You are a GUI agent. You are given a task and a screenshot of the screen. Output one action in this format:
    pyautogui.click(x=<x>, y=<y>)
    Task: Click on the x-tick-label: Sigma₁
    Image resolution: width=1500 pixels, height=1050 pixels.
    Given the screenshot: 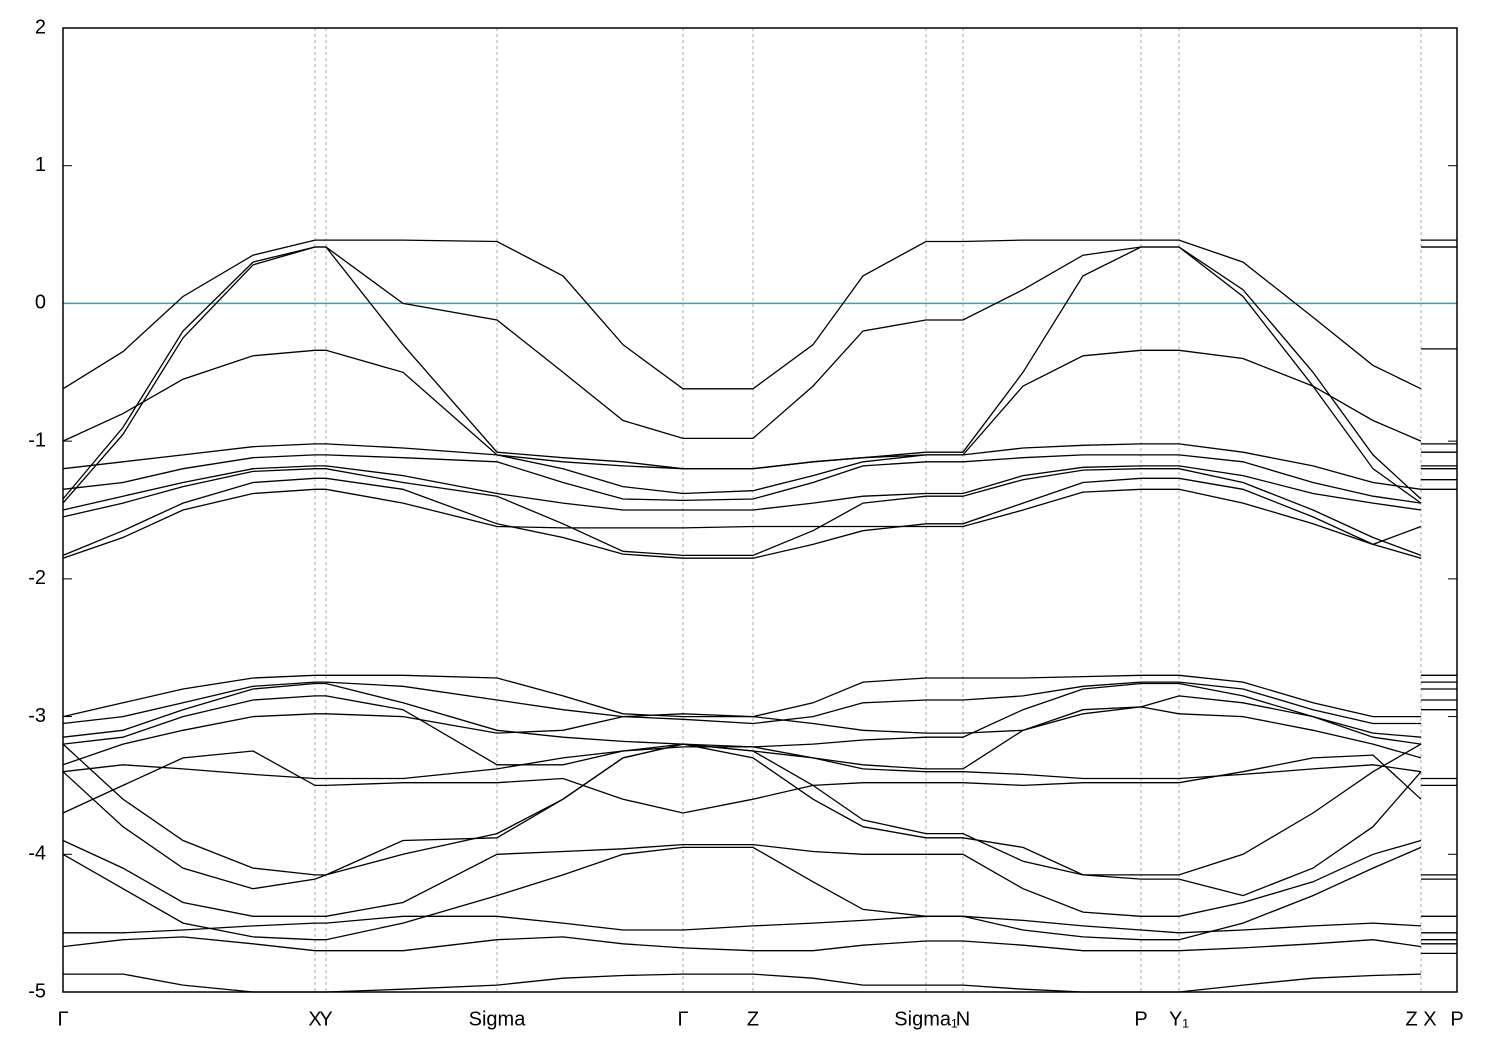 What is the action you would take?
    pyautogui.click(x=926, y=1019)
    